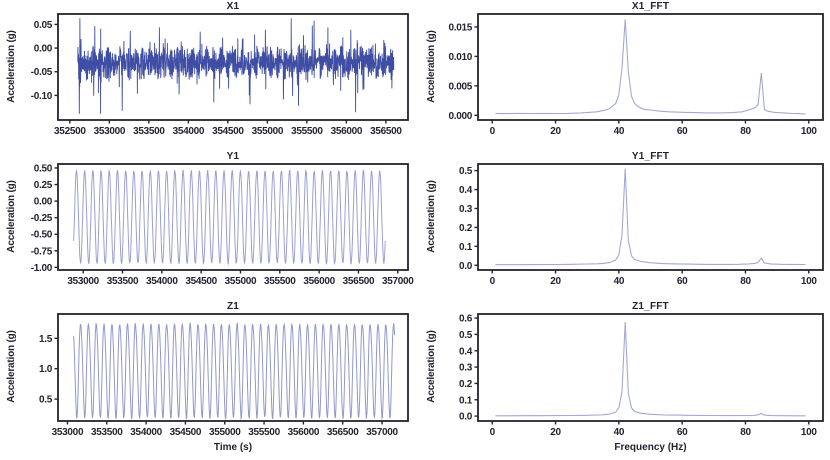 The width and height of the screenshot is (830, 460). I want to click on svg-text: -0.10, so click(42, 96).